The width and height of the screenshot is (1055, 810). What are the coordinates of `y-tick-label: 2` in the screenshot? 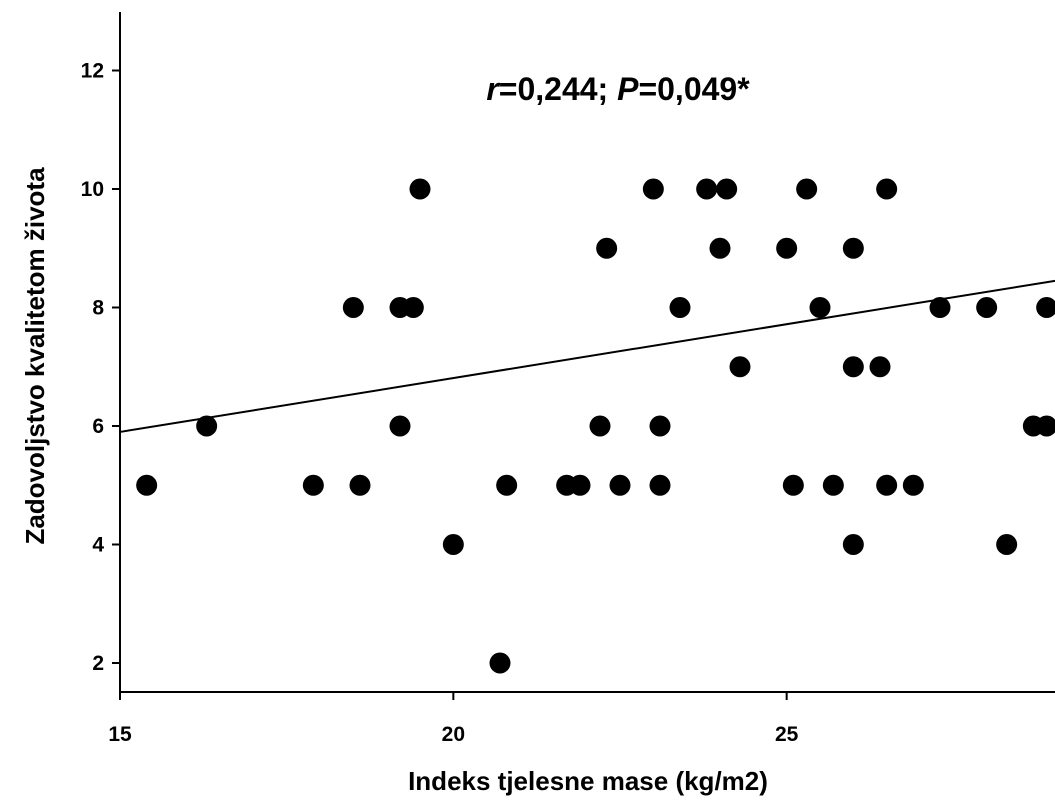 It's located at (98, 663).